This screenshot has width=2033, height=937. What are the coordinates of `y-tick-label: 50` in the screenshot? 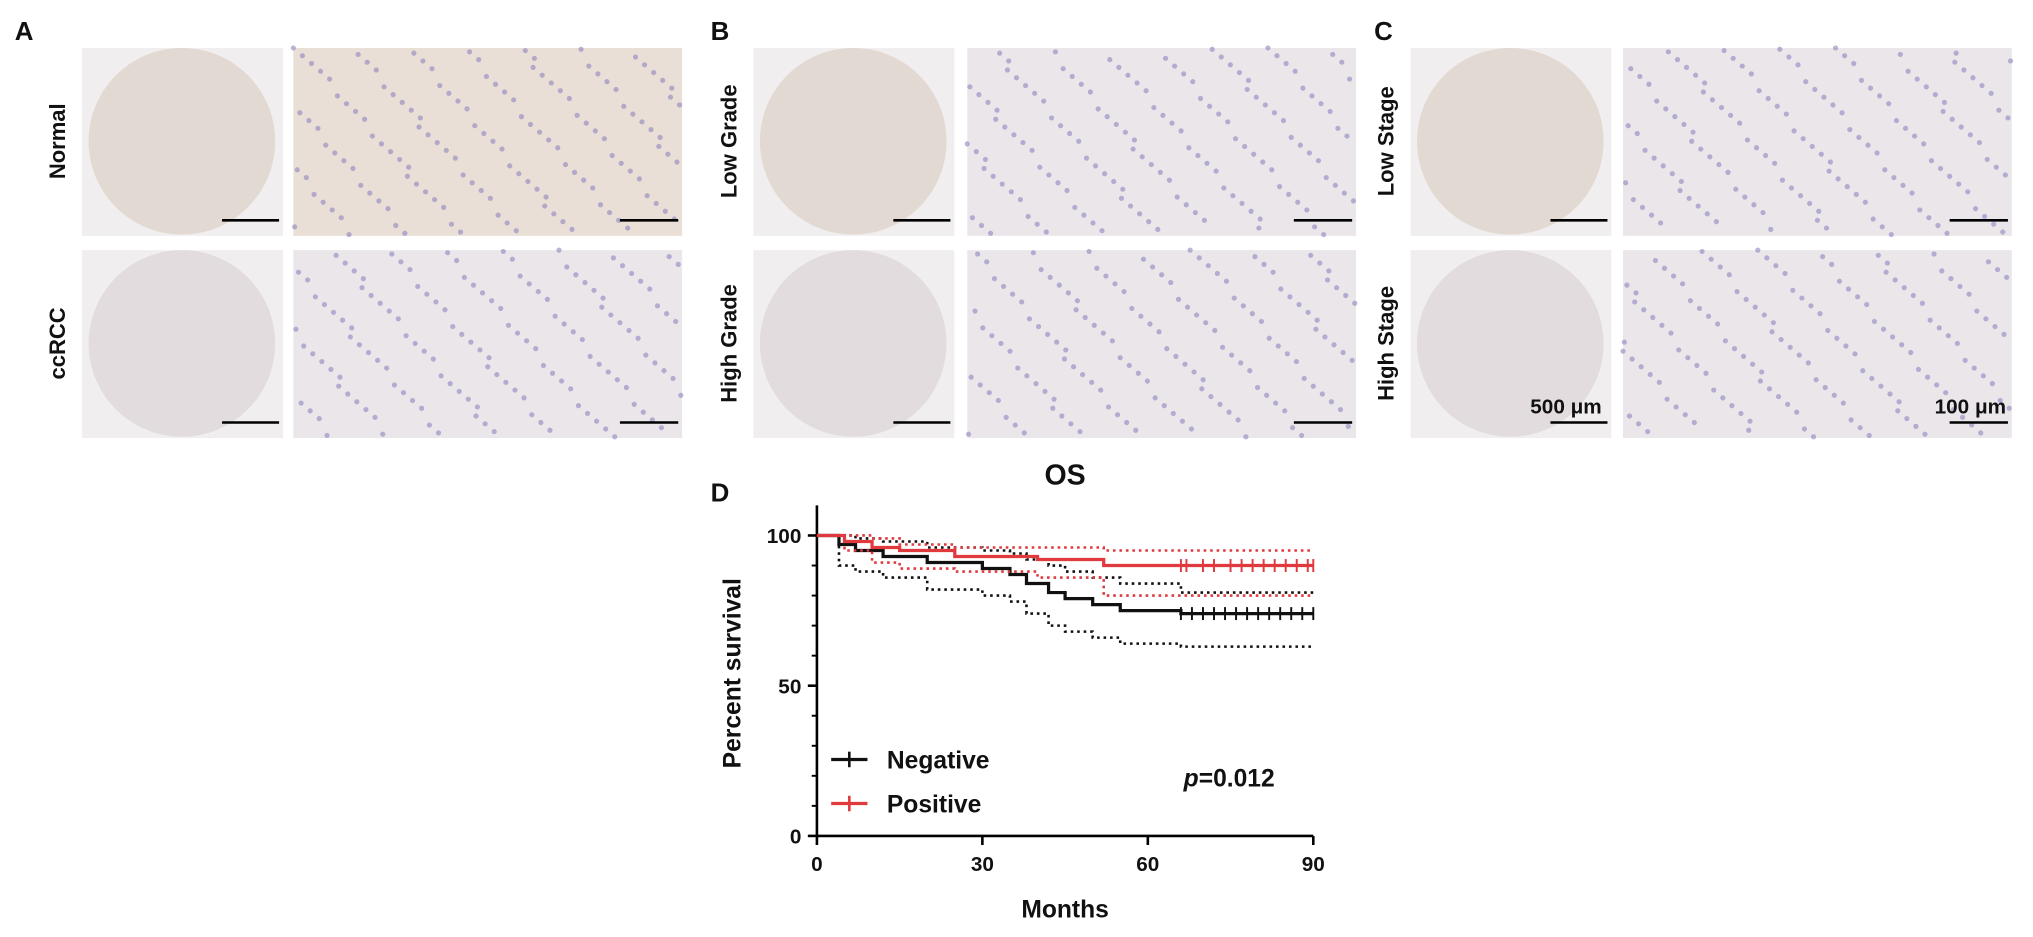 It's located at (789, 686).